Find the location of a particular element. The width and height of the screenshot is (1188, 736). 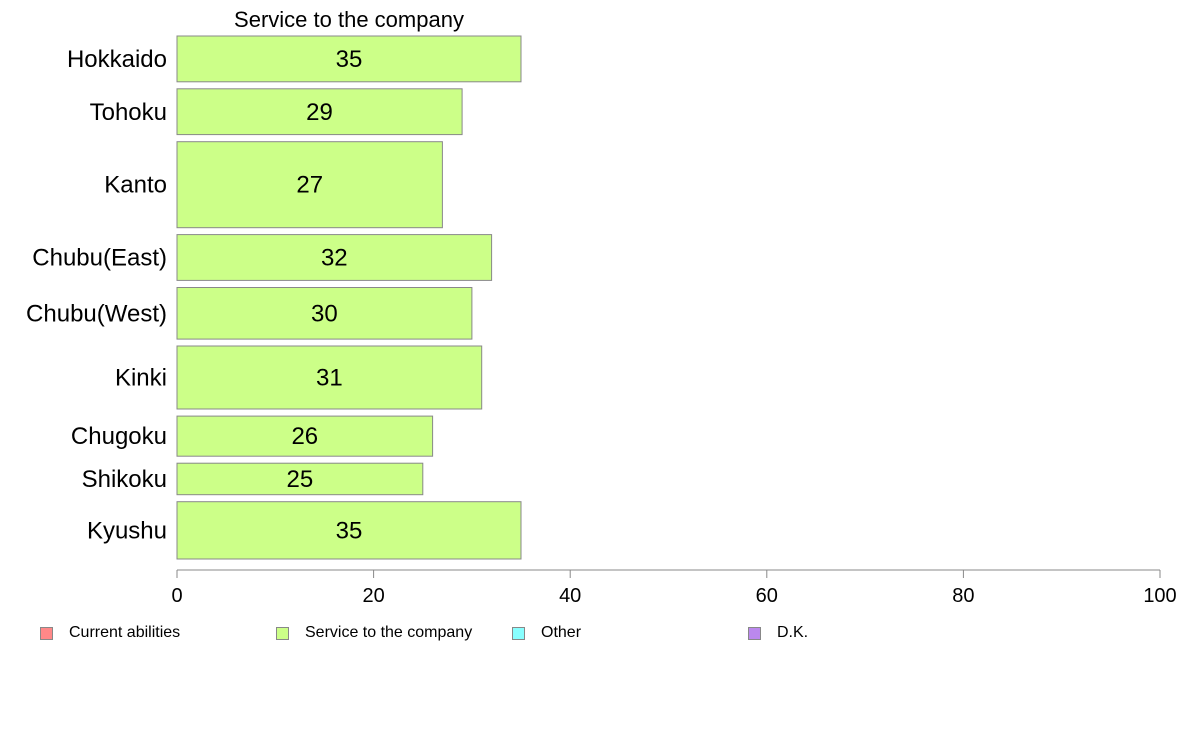

bar-hokkaido is located at coordinates (349, 59).